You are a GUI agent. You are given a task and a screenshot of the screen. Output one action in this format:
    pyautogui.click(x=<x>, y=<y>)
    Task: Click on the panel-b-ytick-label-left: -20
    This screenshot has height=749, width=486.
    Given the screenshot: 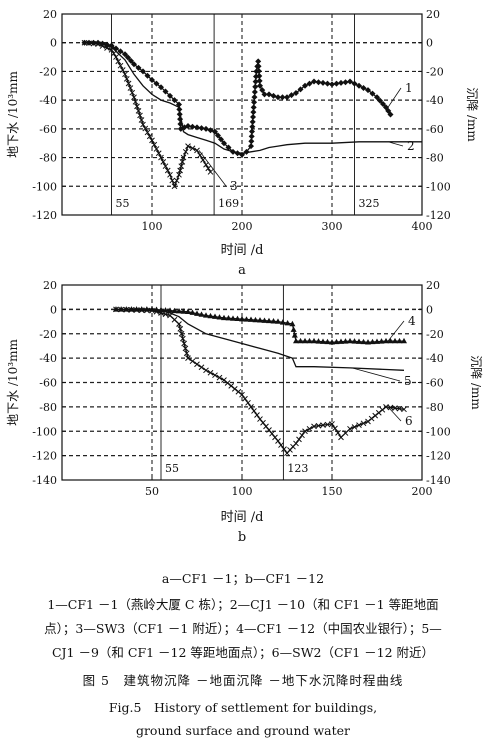 What is the action you would take?
    pyautogui.click(x=48, y=334)
    